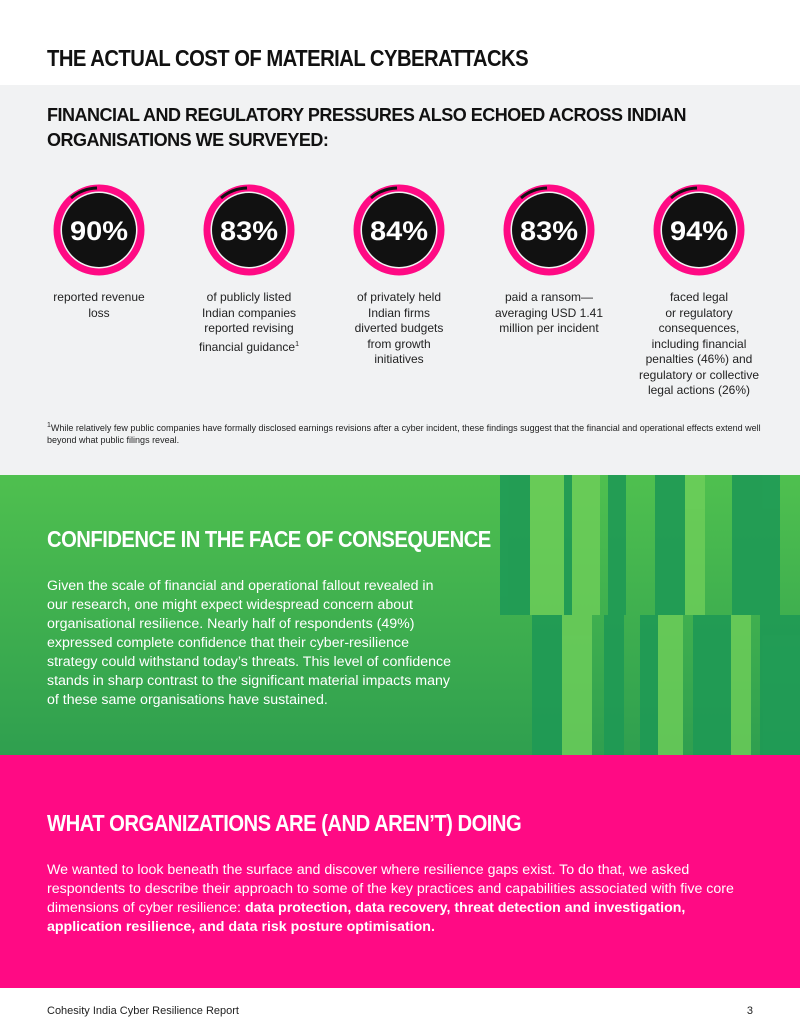  I want to click on page-number: 3, so click(749, 1011).